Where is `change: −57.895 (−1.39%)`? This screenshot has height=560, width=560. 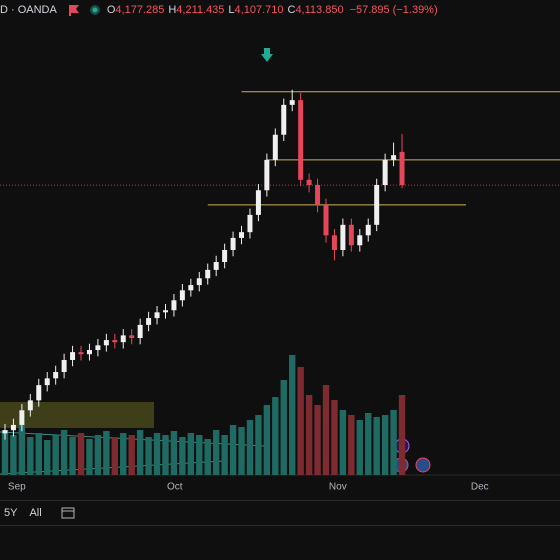
change: −57.895 (−1.39%) is located at coordinates (393, 10).